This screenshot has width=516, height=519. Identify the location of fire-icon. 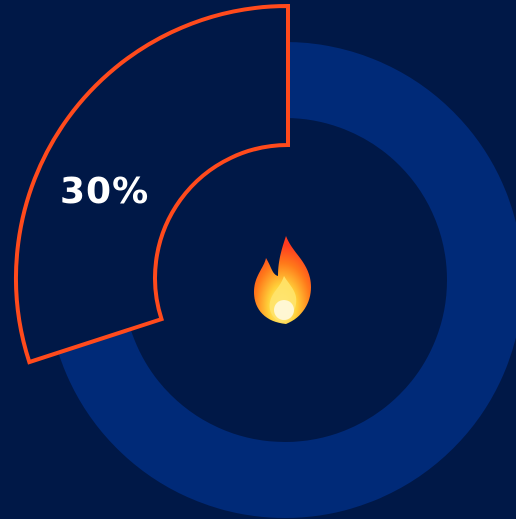
(282, 280).